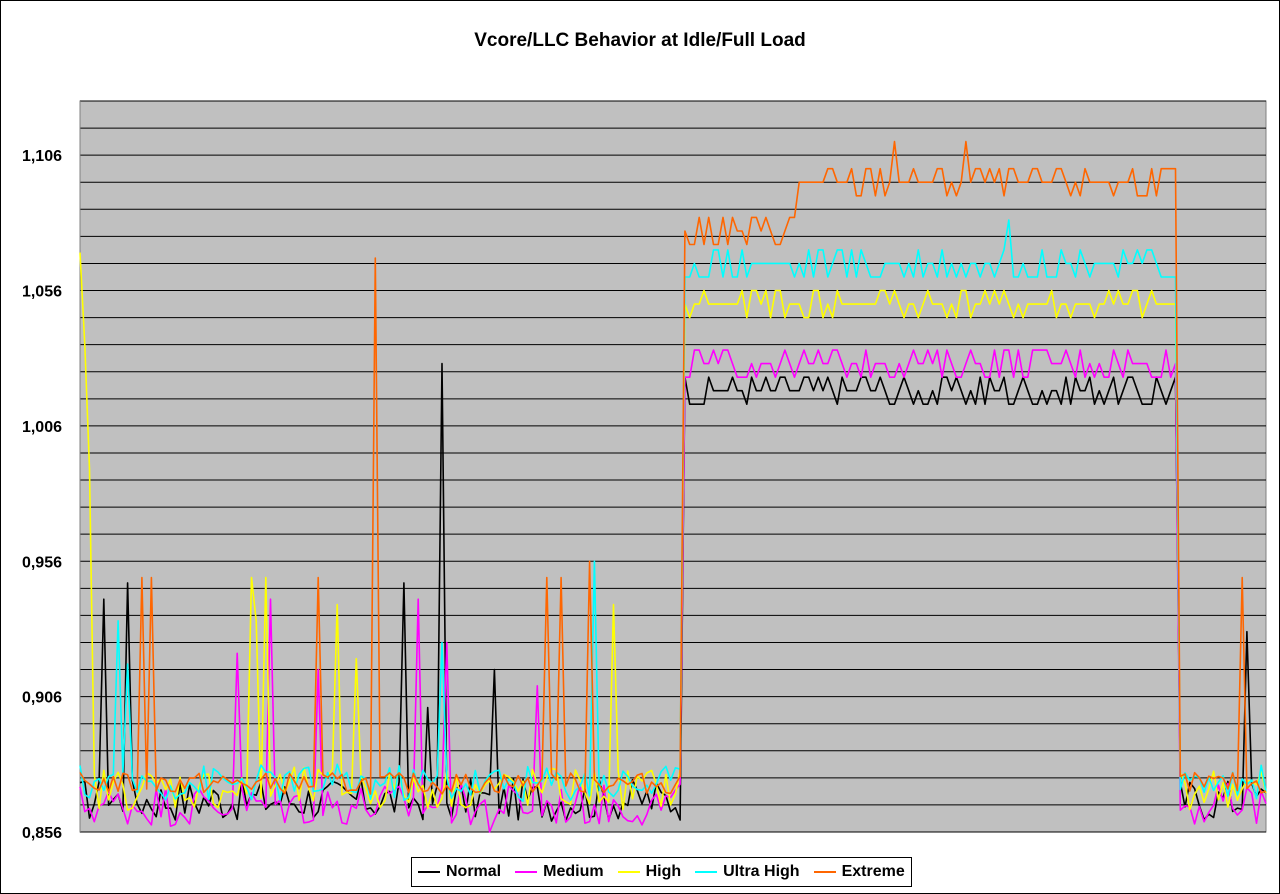 The height and width of the screenshot is (894, 1280). I want to click on legend-item-medium: Medium, so click(559, 872).